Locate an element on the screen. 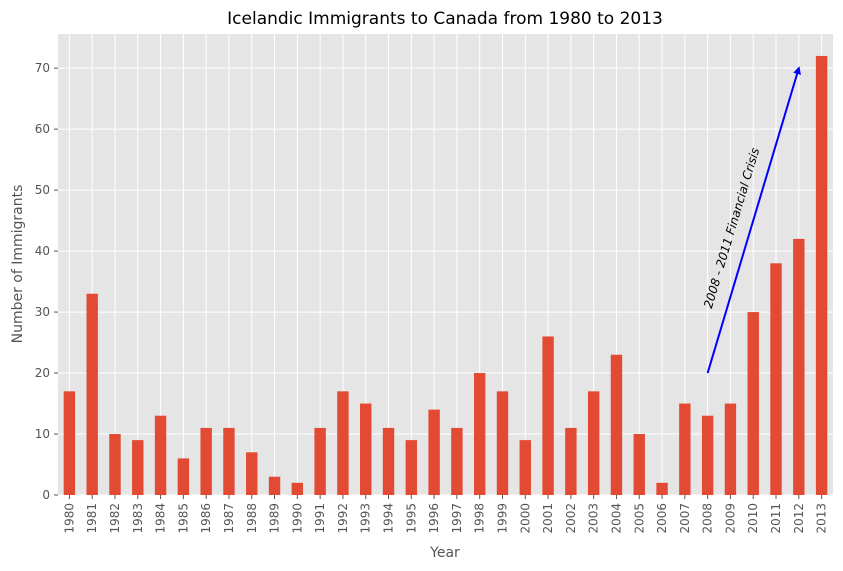 The image size is (843, 571). annotation-arrow is located at coordinates (753, 220).